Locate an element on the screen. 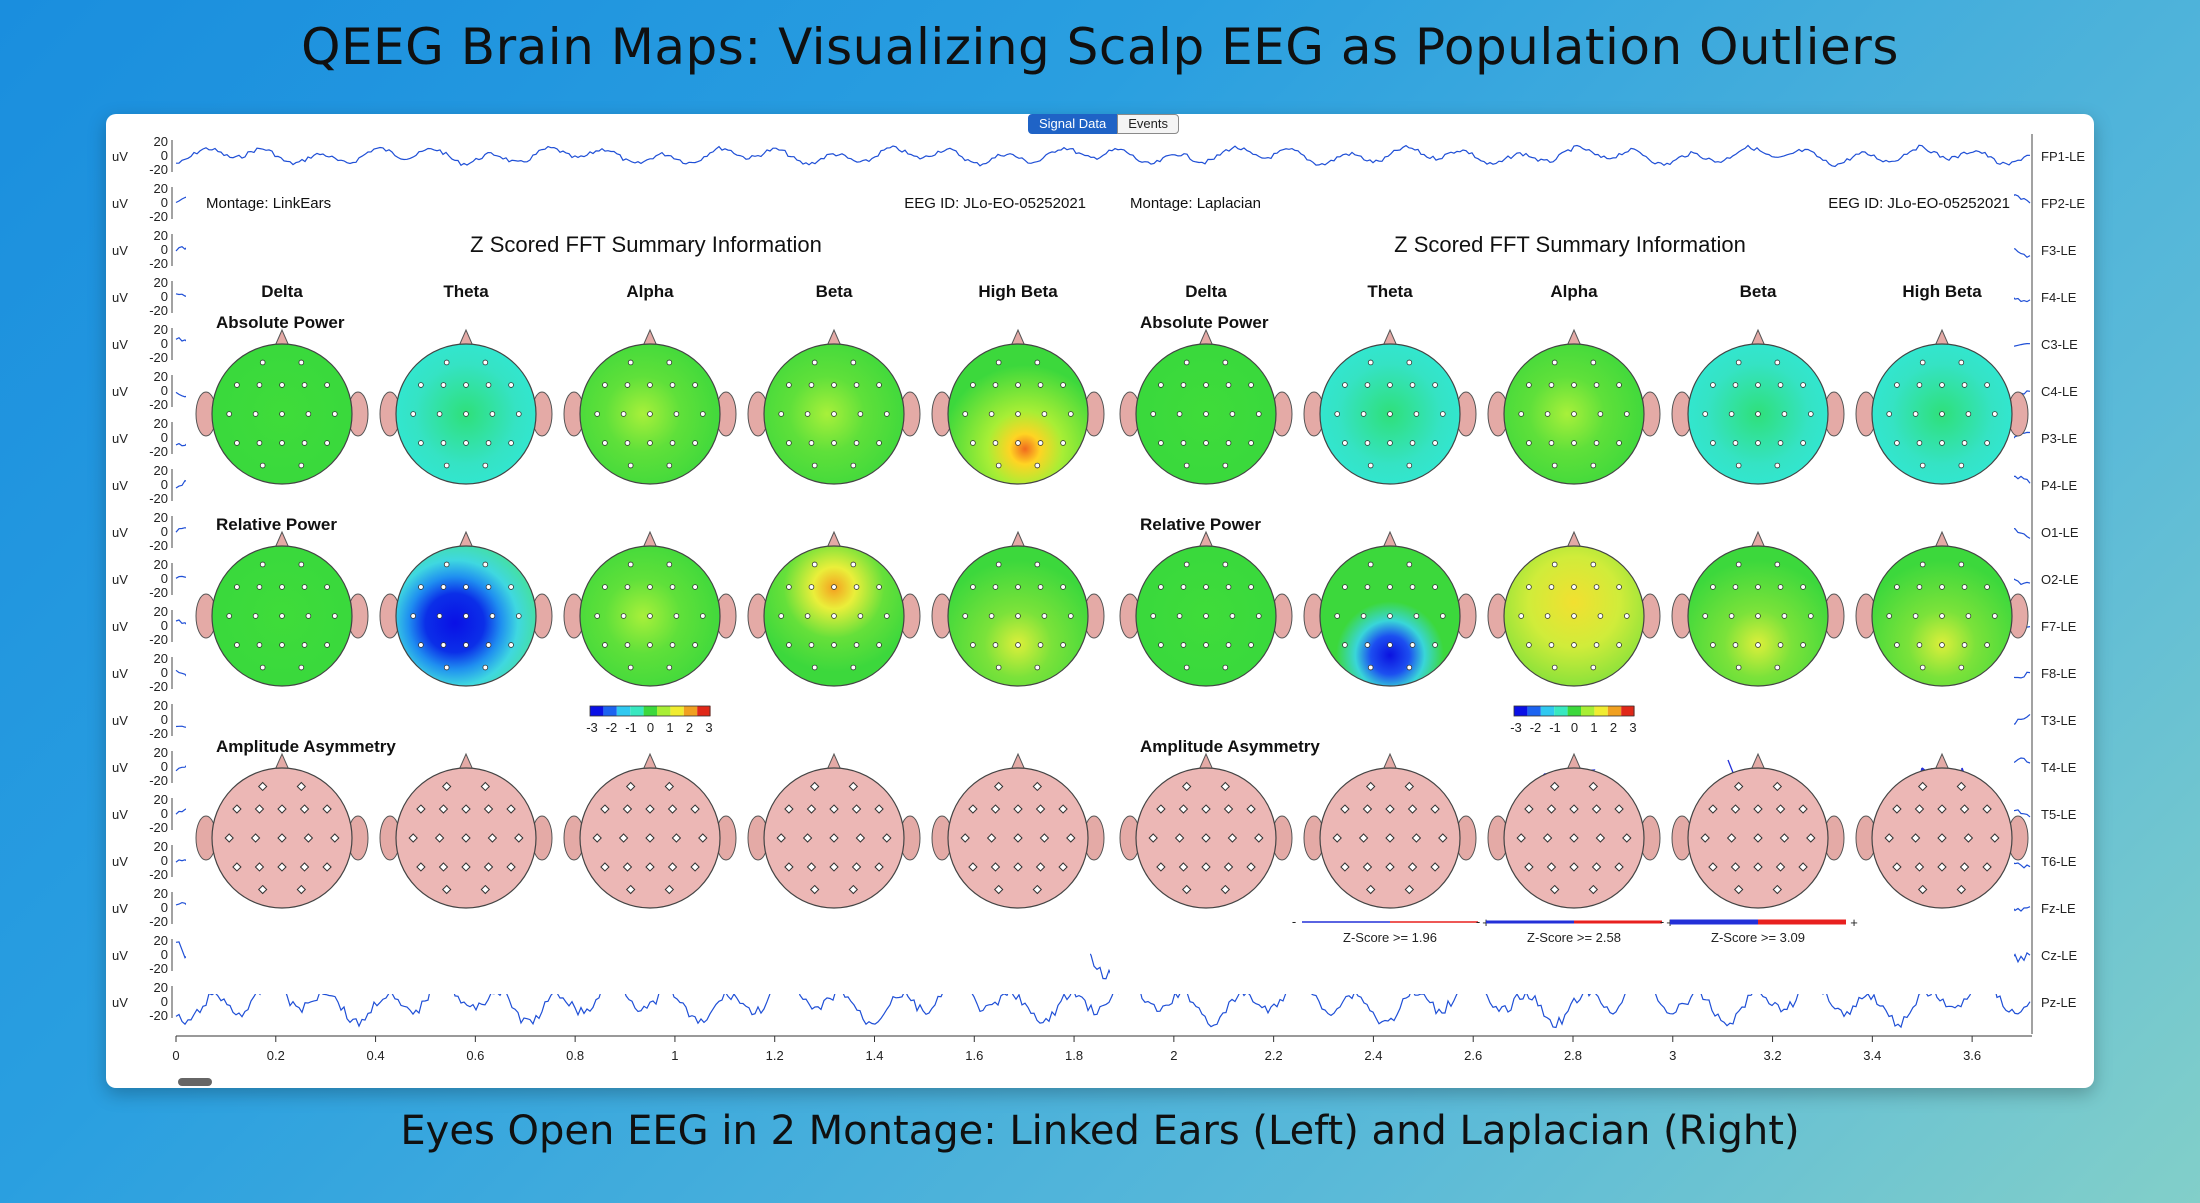 The image size is (2200, 1203). channel-label: Fz-LE is located at coordinates (2058, 908).